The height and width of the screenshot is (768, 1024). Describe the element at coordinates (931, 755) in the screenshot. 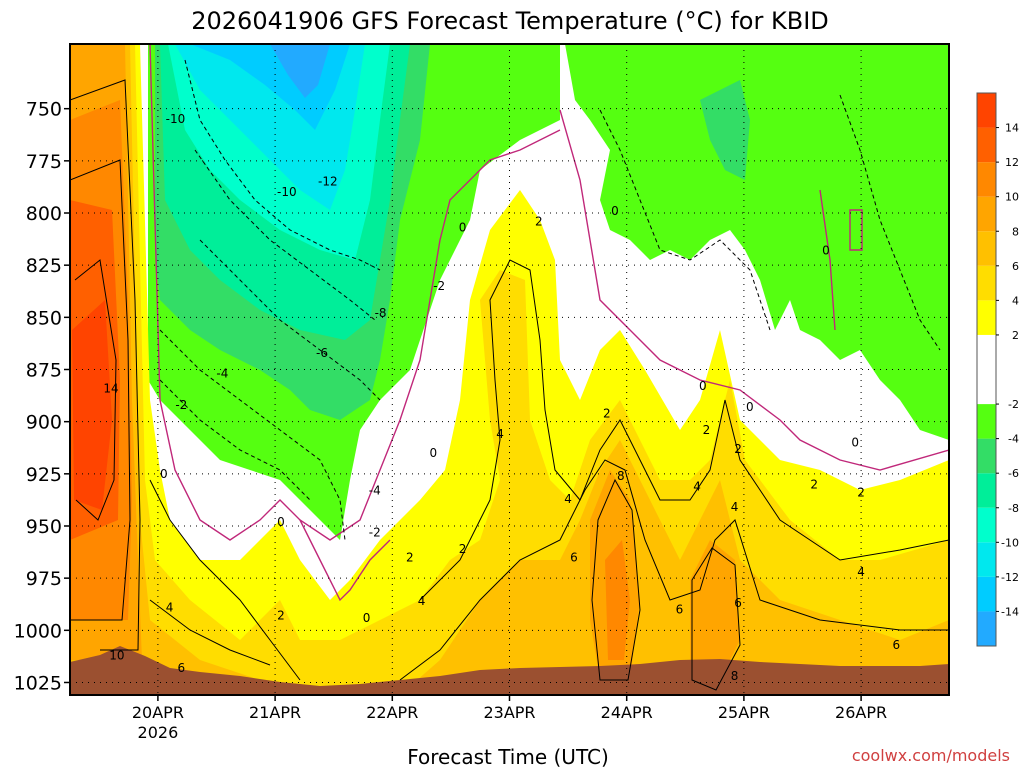

I see `source-credit: coolwx.com/models` at that location.